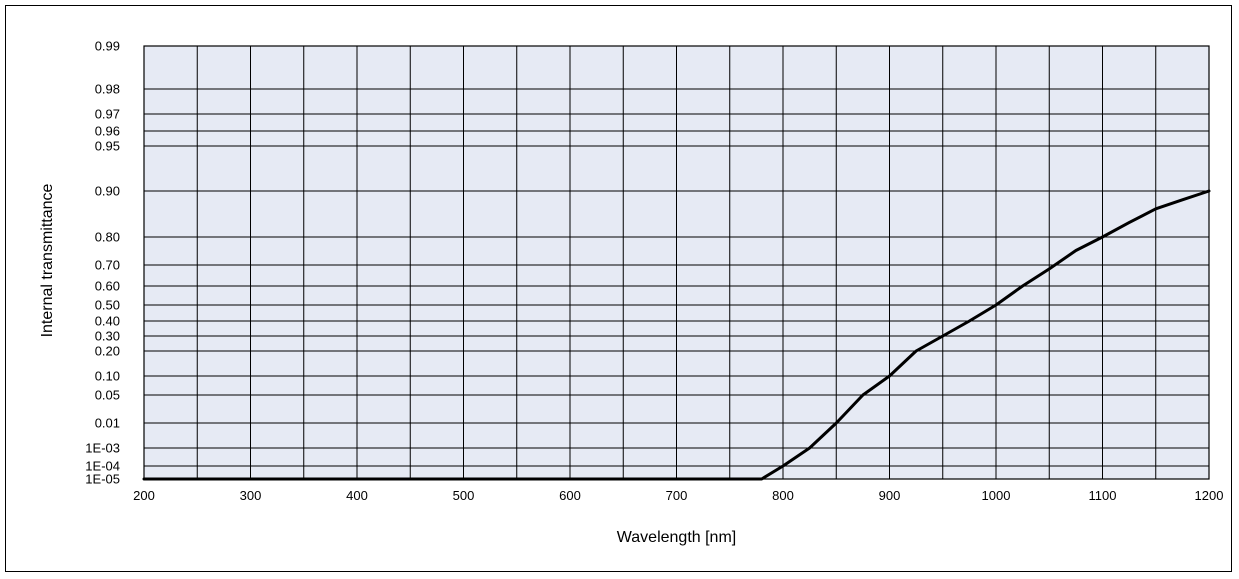 This screenshot has width=1239, height=579. What do you see at coordinates (570, 495) in the screenshot?
I see `x-tick-label: 600` at bounding box center [570, 495].